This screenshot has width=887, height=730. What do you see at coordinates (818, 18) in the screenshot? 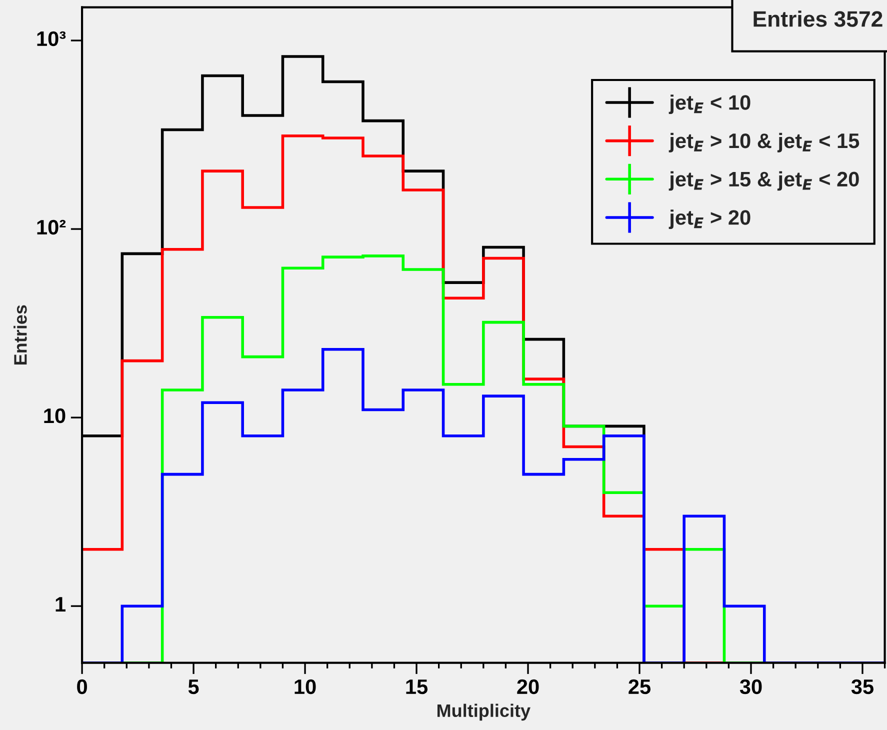
I see `annotation: Entries 3572` at bounding box center [818, 18].